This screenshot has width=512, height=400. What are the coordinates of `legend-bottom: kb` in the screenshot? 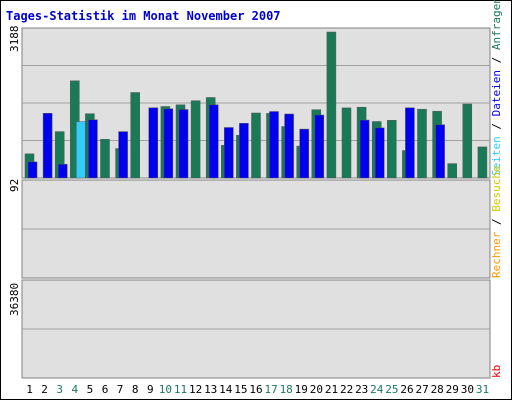 It's located at (496, 371).